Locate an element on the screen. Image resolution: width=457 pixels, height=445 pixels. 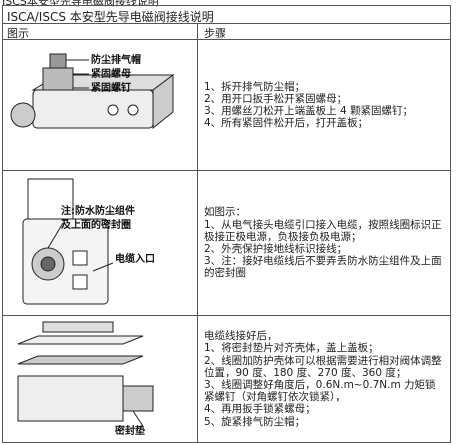
step: 2、用开口扳手松开紧固螺母； is located at coordinates (276, 98).